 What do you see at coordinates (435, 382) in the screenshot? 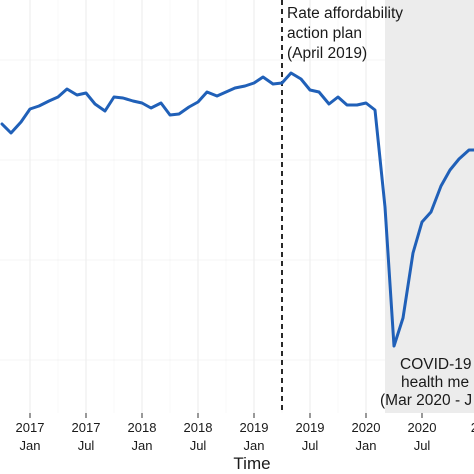
I see `shaded-annotation-line: health me` at bounding box center [435, 382].